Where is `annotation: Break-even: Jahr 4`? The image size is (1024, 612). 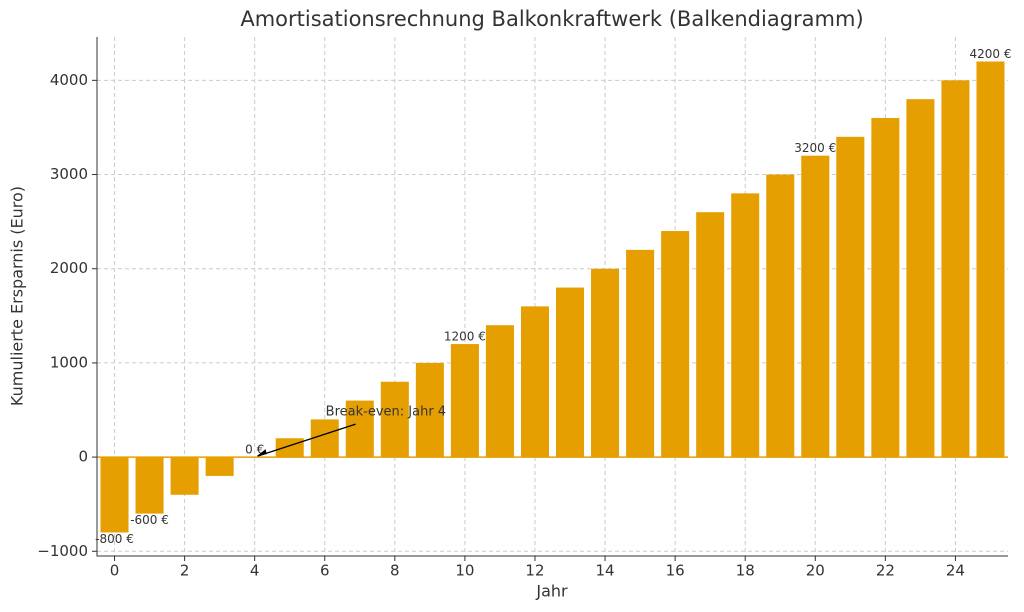
annotation: Break-even: Jahr 4 is located at coordinates (386, 412).